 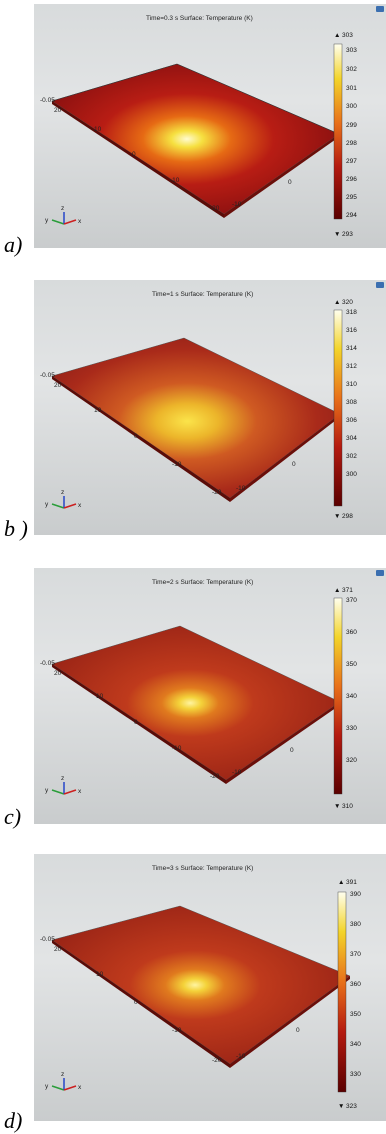 I want to click on y-tick: 20, so click(x=58, y=110).